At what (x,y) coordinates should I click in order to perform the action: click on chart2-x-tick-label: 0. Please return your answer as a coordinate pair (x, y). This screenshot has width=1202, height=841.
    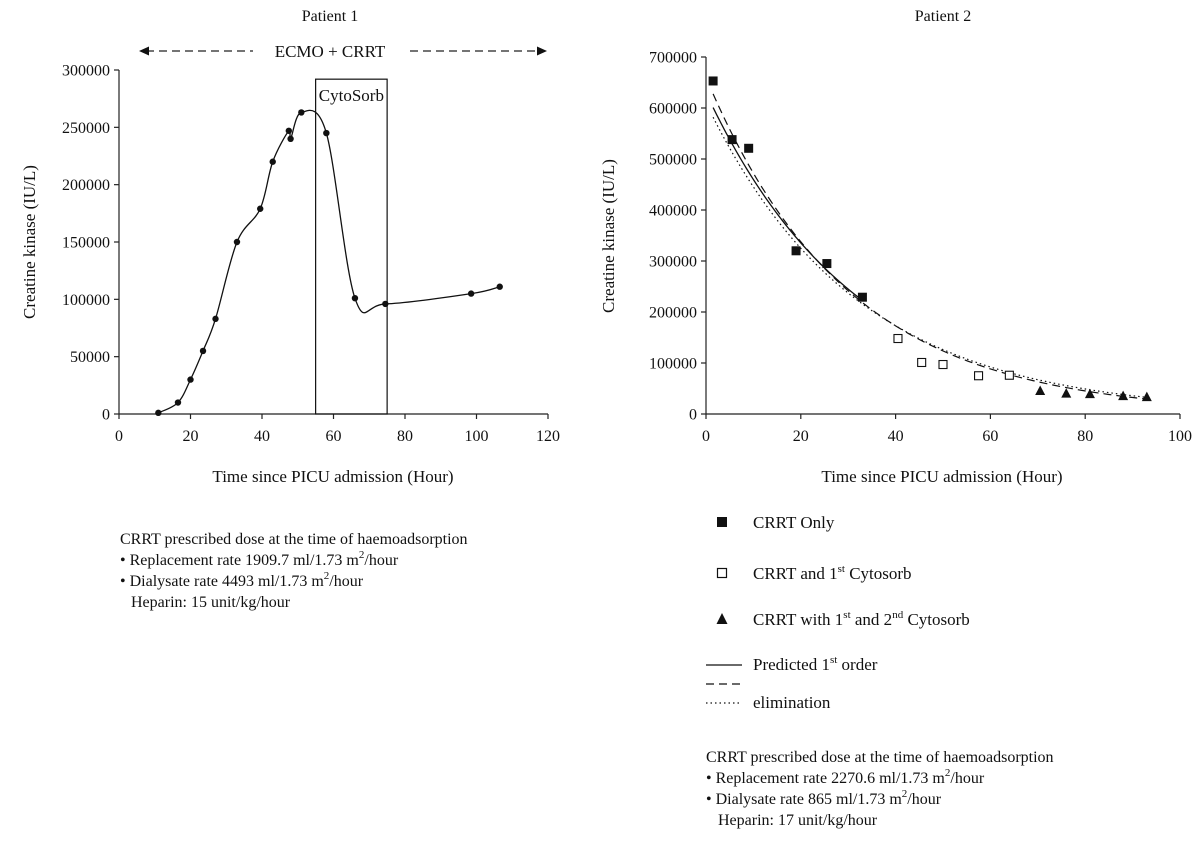
    Looking at the image, I should click on (706, 436).